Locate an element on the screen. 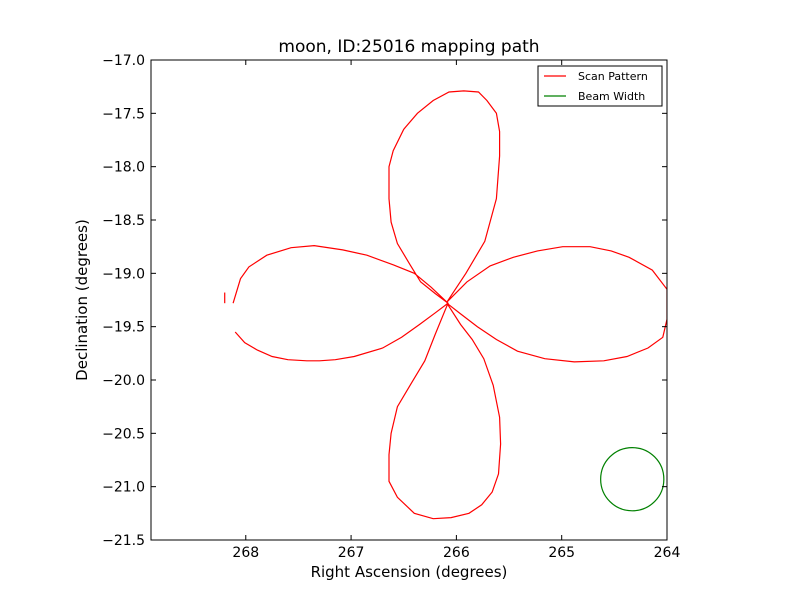 The height and width of the screenshot is (600, 800). x-tick-label: 266 is located at coordinates (456, 553).